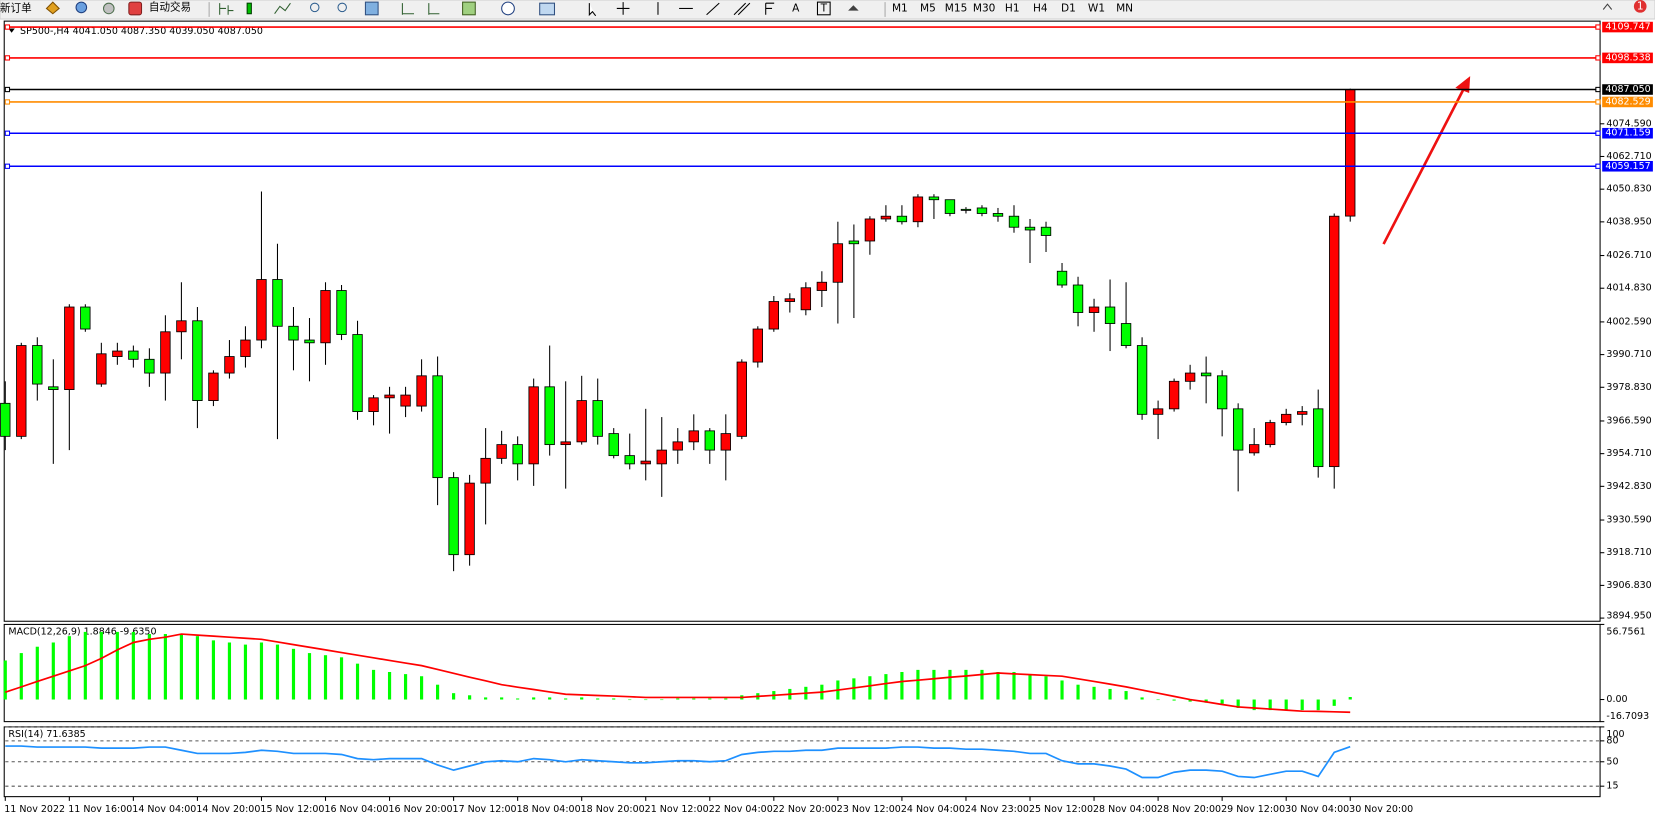  Describe the element at coordinates (282, 8) in the screenshot. I see `line-chart-button` at that location.